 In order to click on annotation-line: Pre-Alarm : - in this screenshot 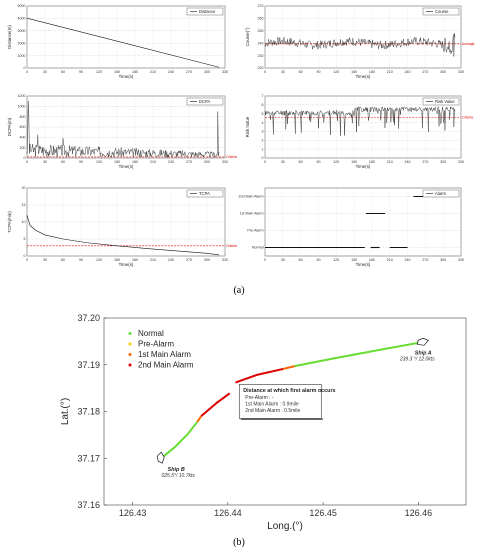, I will do `click(259, 398)`.